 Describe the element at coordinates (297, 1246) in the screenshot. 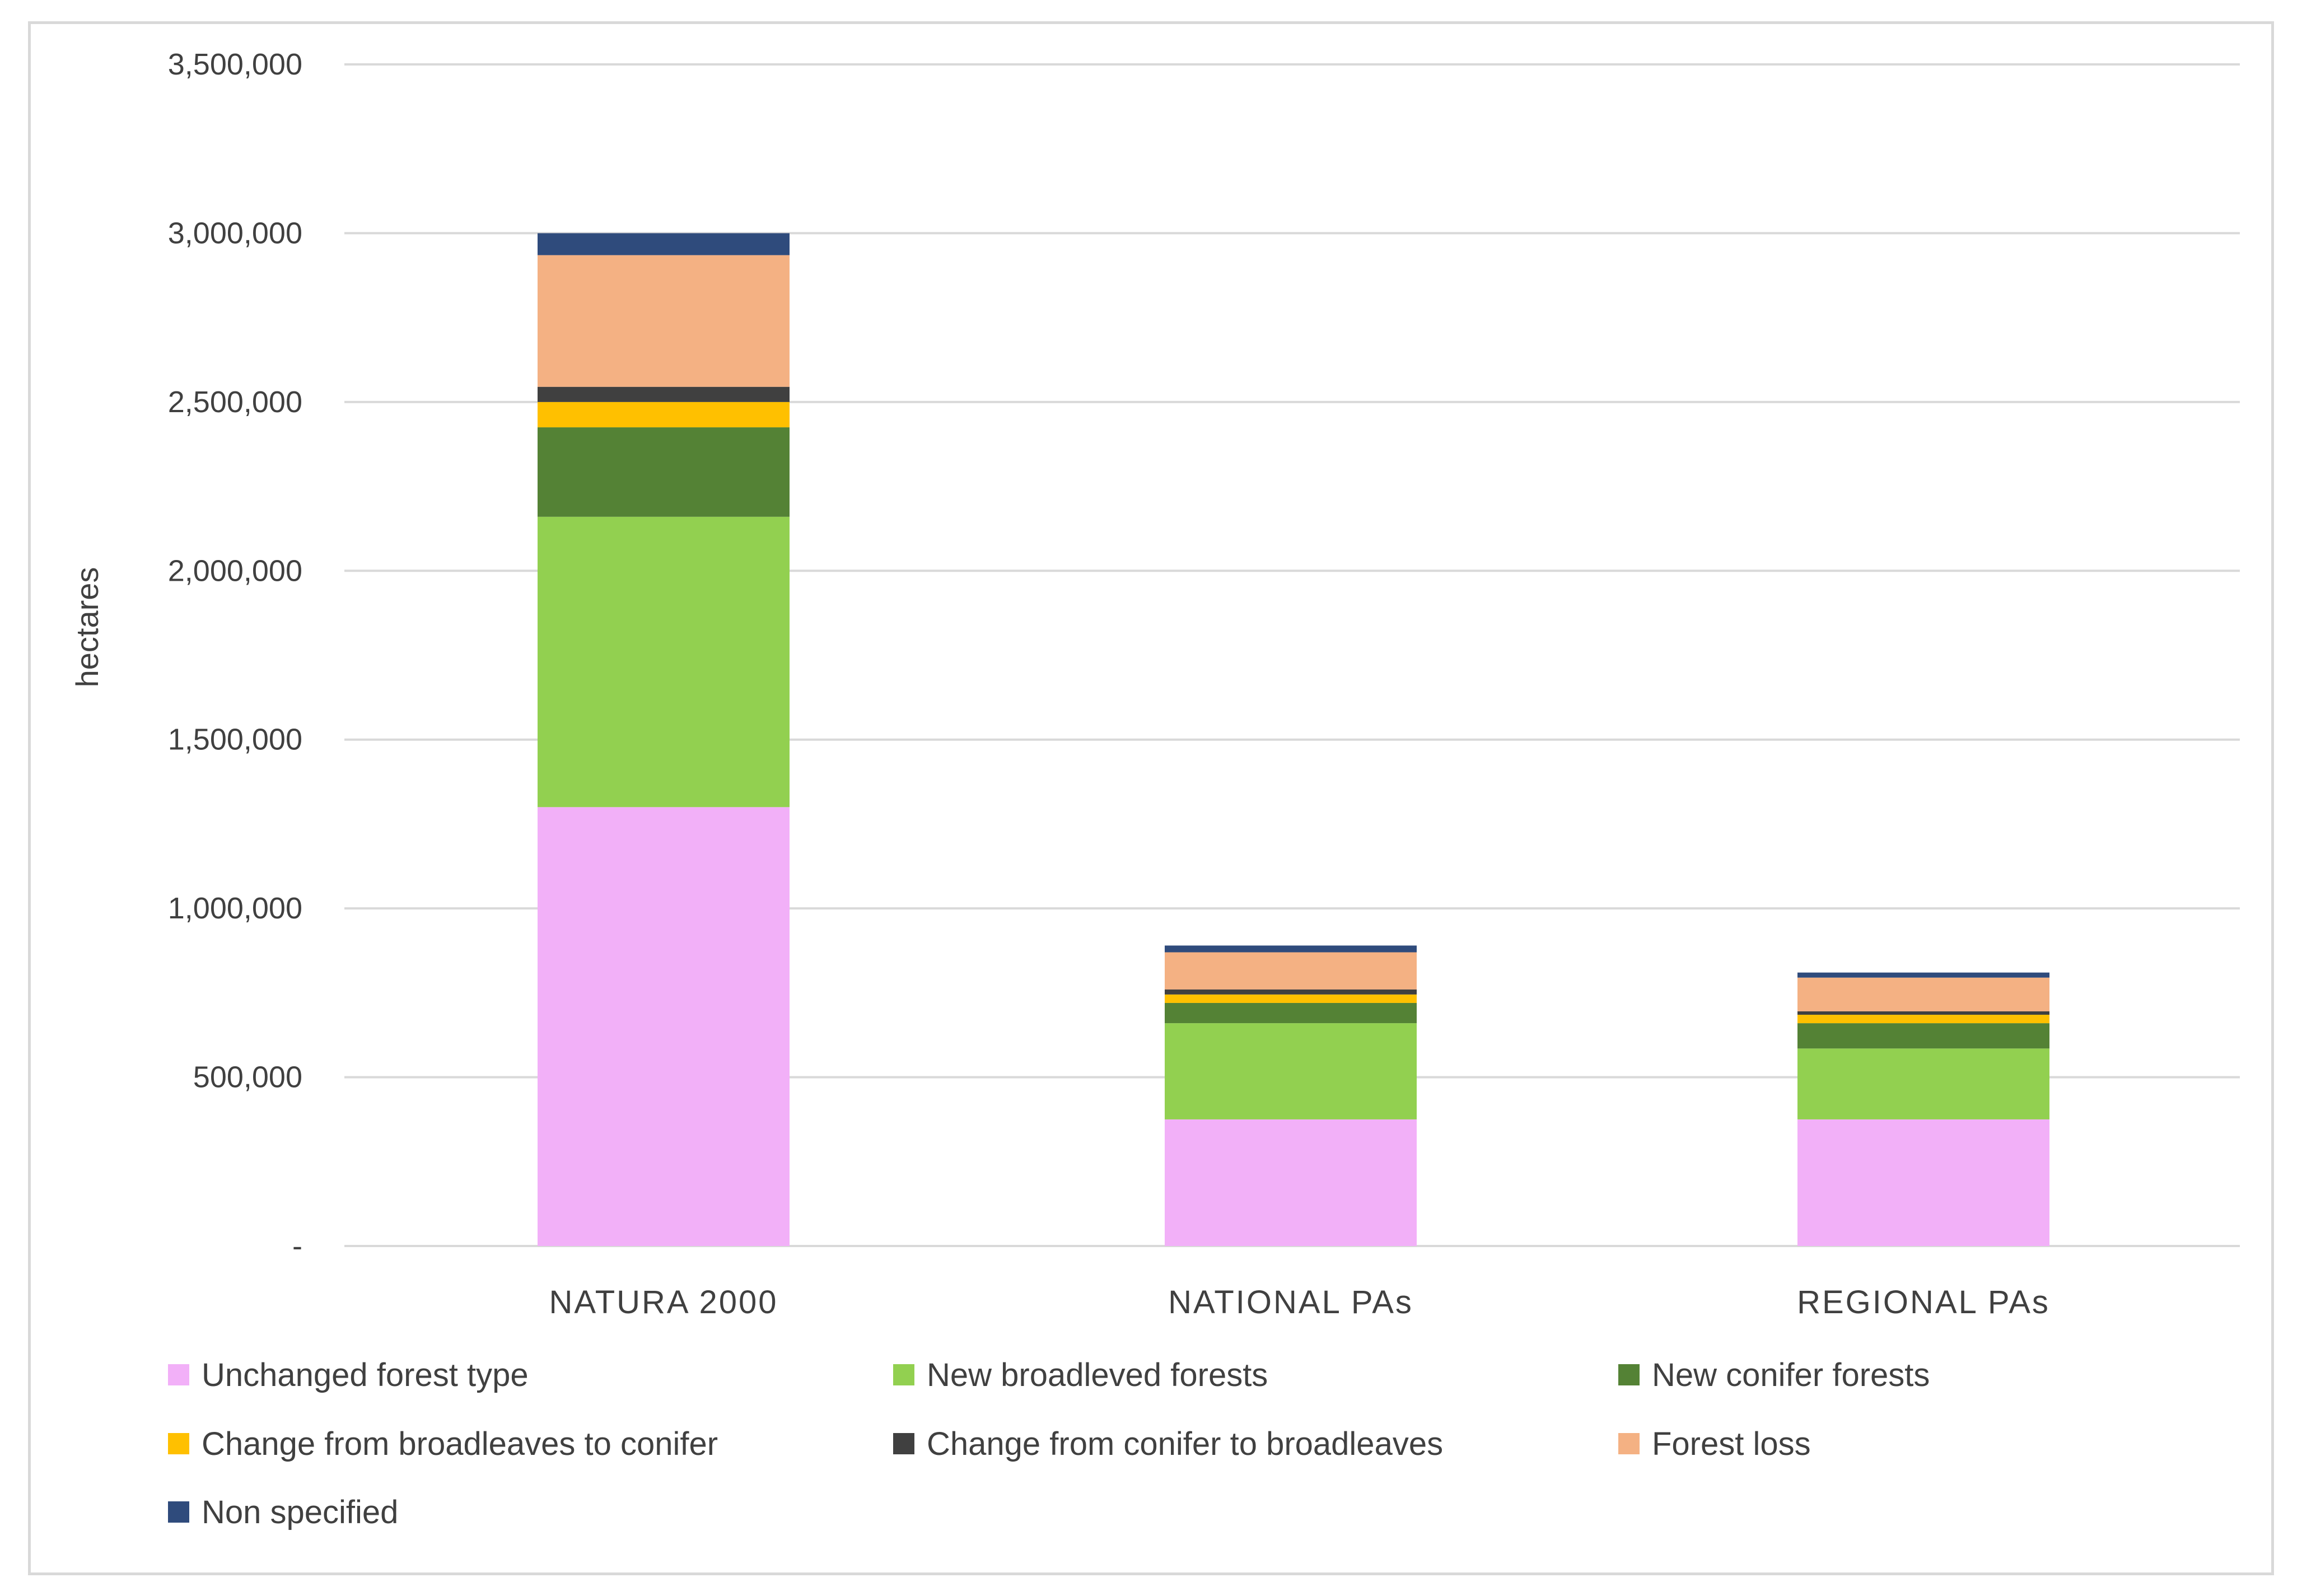

I see `y-tick-label: -` at that location.